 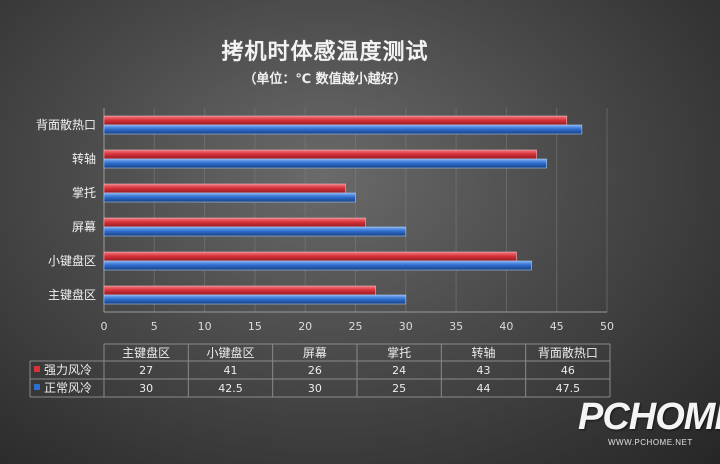 I want to click on watermark-brand: PCHOME, so click(x=649, y=417).